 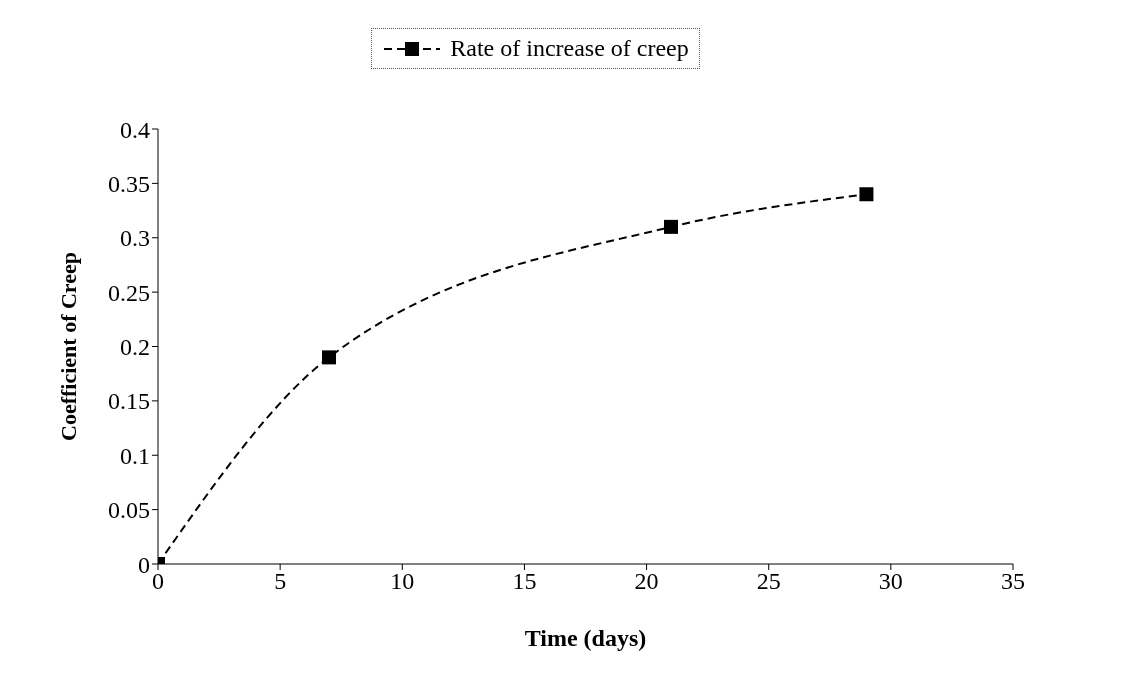 I want to click on y-axis-title: Coefficient of Creep, so click(x=68, y=346).